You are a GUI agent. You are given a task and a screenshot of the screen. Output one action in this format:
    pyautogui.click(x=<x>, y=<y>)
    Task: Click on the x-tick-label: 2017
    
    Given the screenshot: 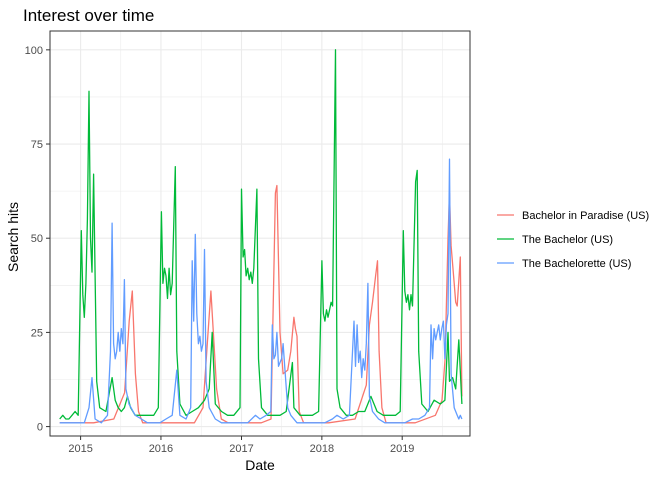 What is the action you would take?
    pyautogui.click(x=241, y=449)
    